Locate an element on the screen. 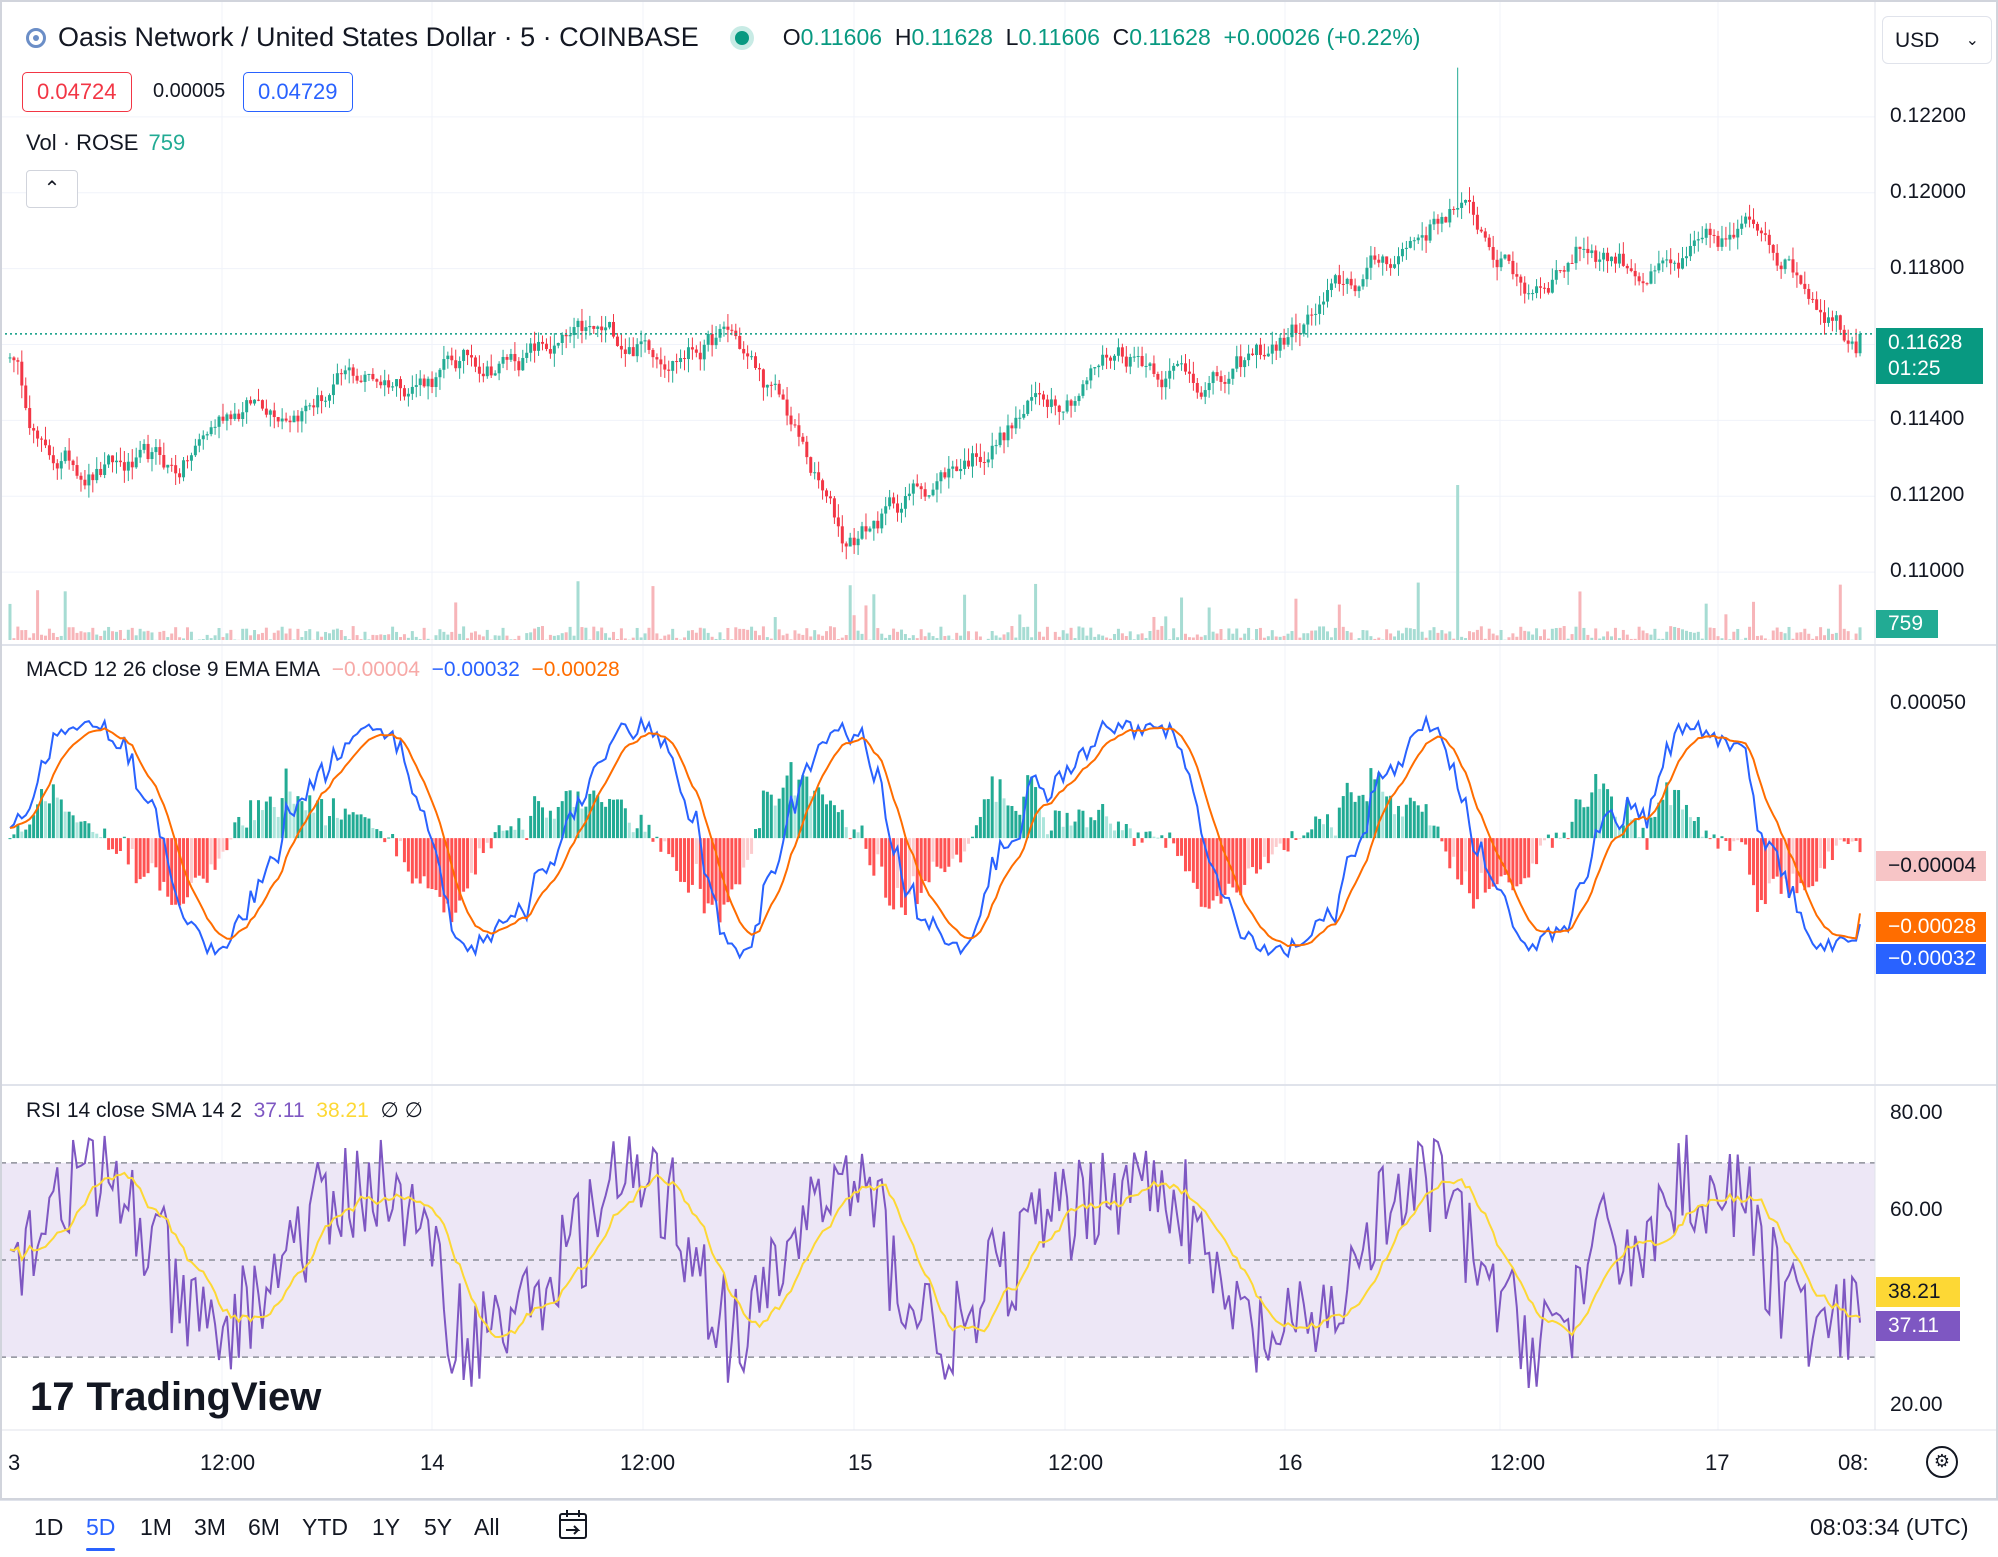 This screenshot has height=1557, width=1998. settings-icon: ⚙ is located at coordinates (1942, 1462).